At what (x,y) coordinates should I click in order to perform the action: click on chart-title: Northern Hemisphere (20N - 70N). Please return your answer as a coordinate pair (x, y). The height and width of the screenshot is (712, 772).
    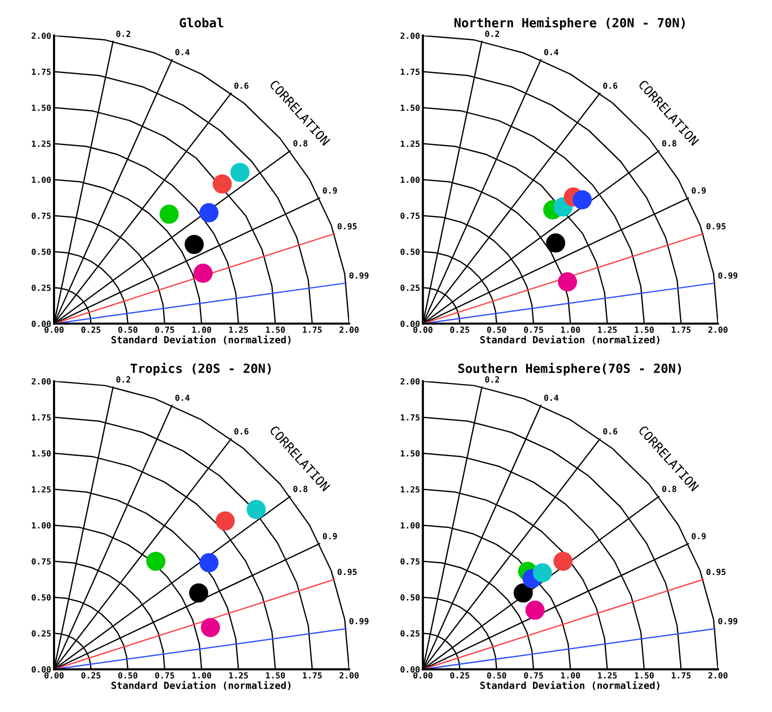
    Looking at the image, I should click on (569, 23).